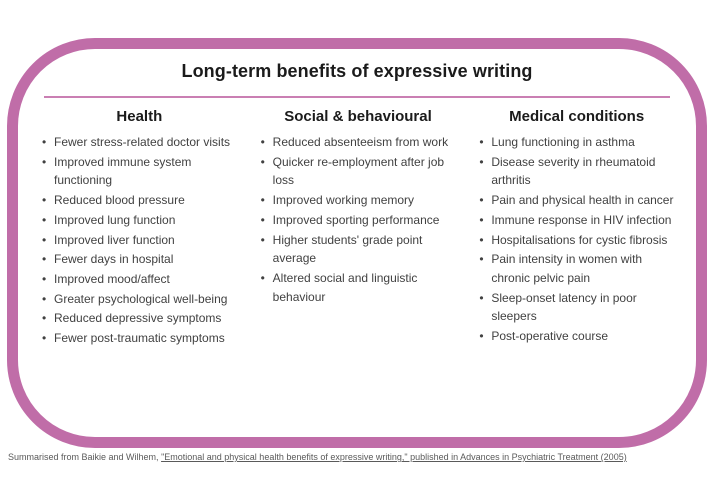  Describe the element at coordinates (142, 220) in the screenshot. I see `benefit-item: Improved lung function` at that location.